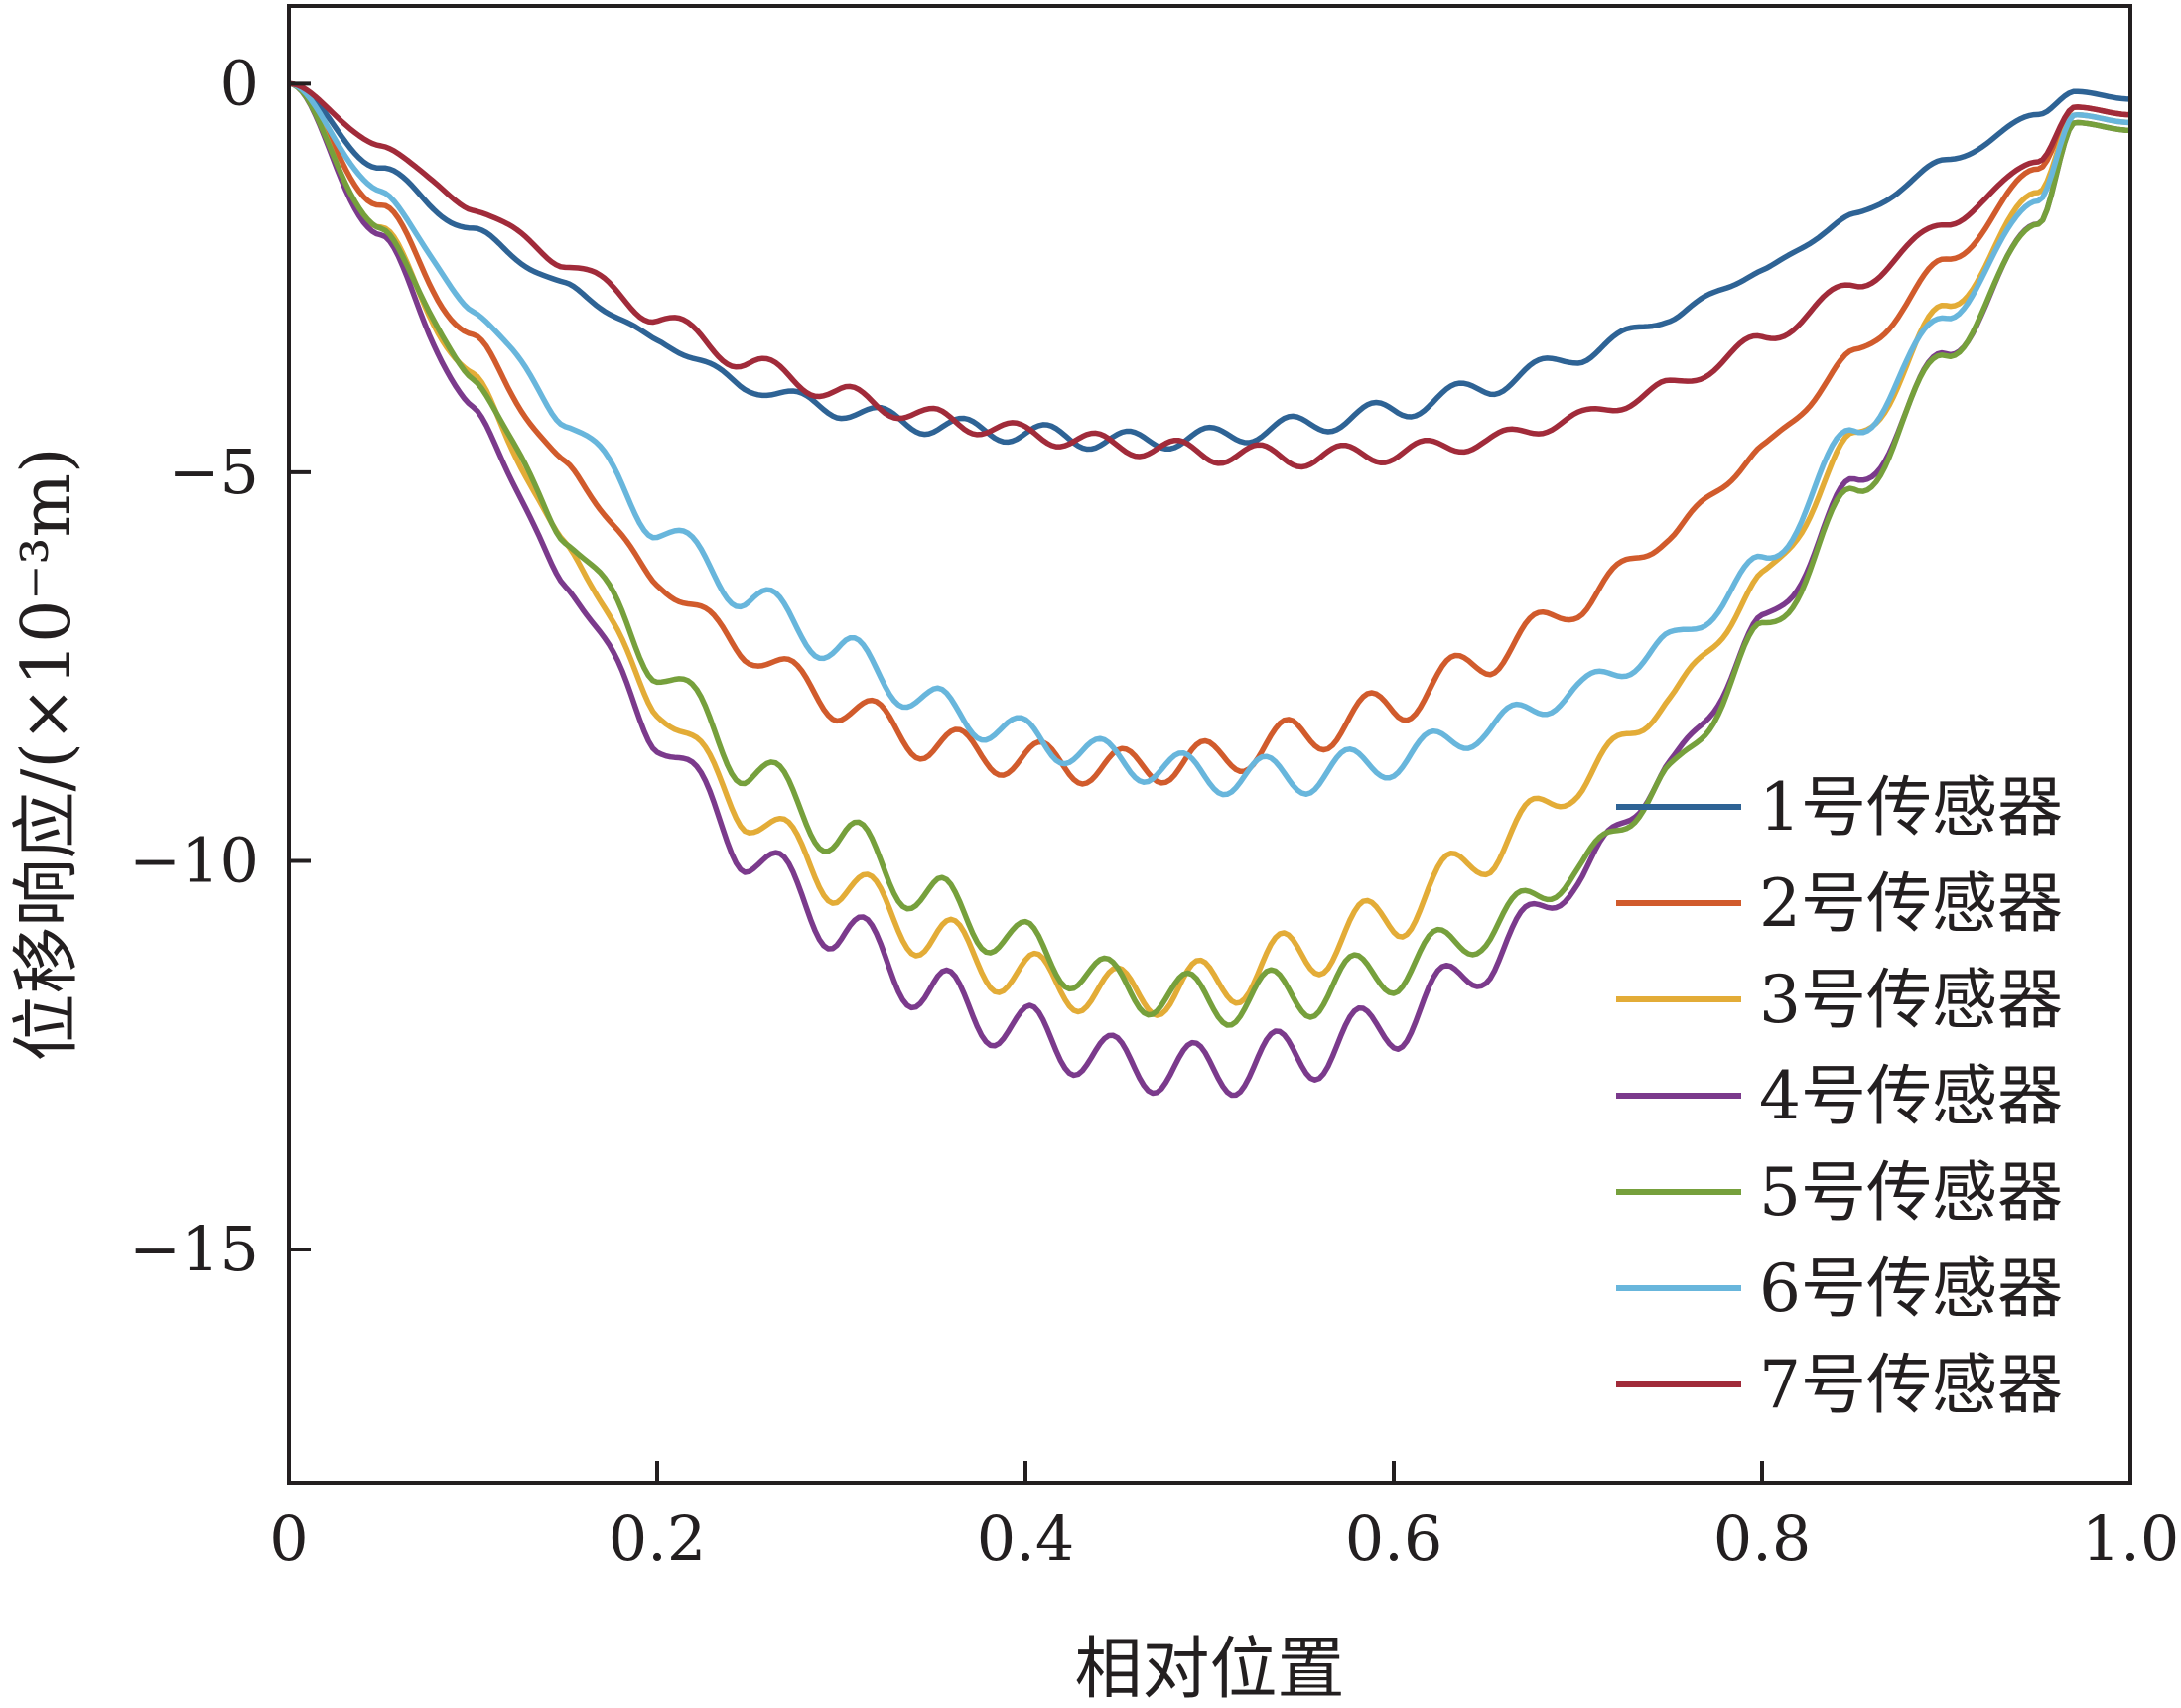 The image size is (2181, 1708). What do you see at coordinates (1911, 1385) in the screenshot?
I see `legend-label: 7号传感器` at bounding box center [1911, 1385].